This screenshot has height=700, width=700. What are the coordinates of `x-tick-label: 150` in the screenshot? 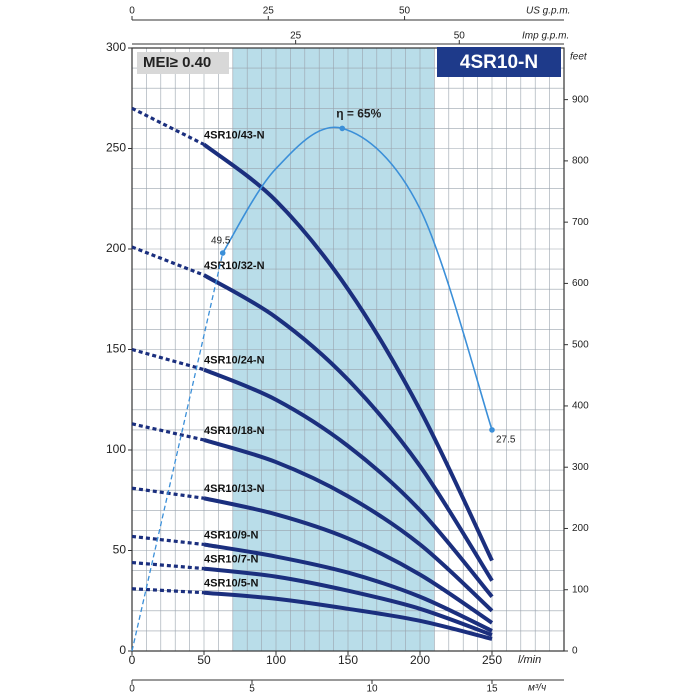 It's located at (348, 660).